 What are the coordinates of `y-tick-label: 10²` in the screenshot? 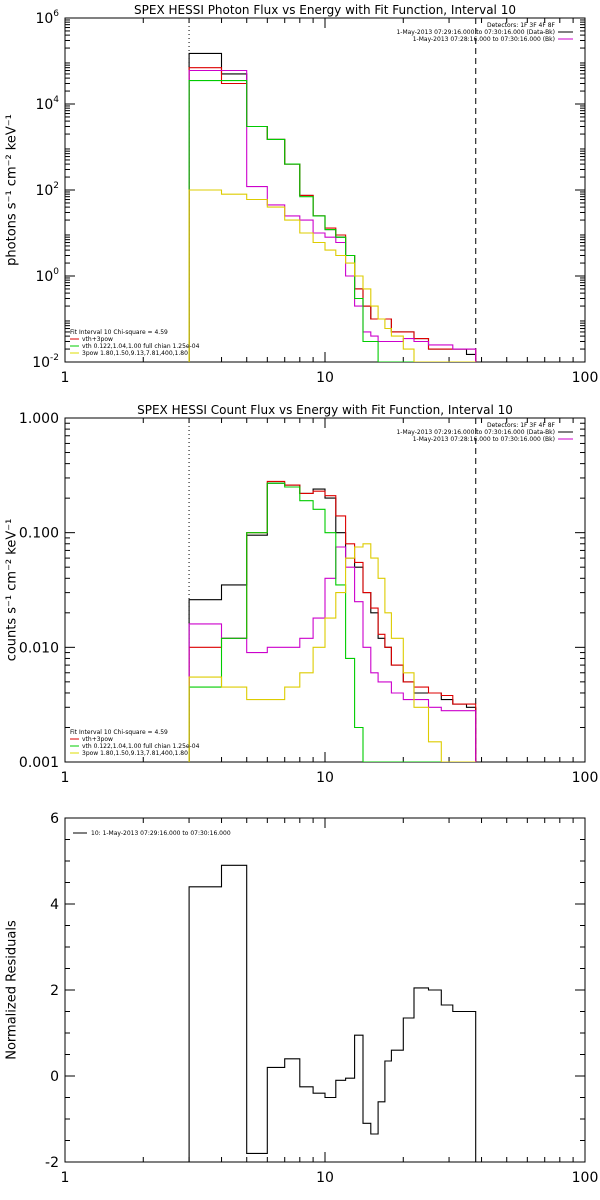 It's located at (47, 190).